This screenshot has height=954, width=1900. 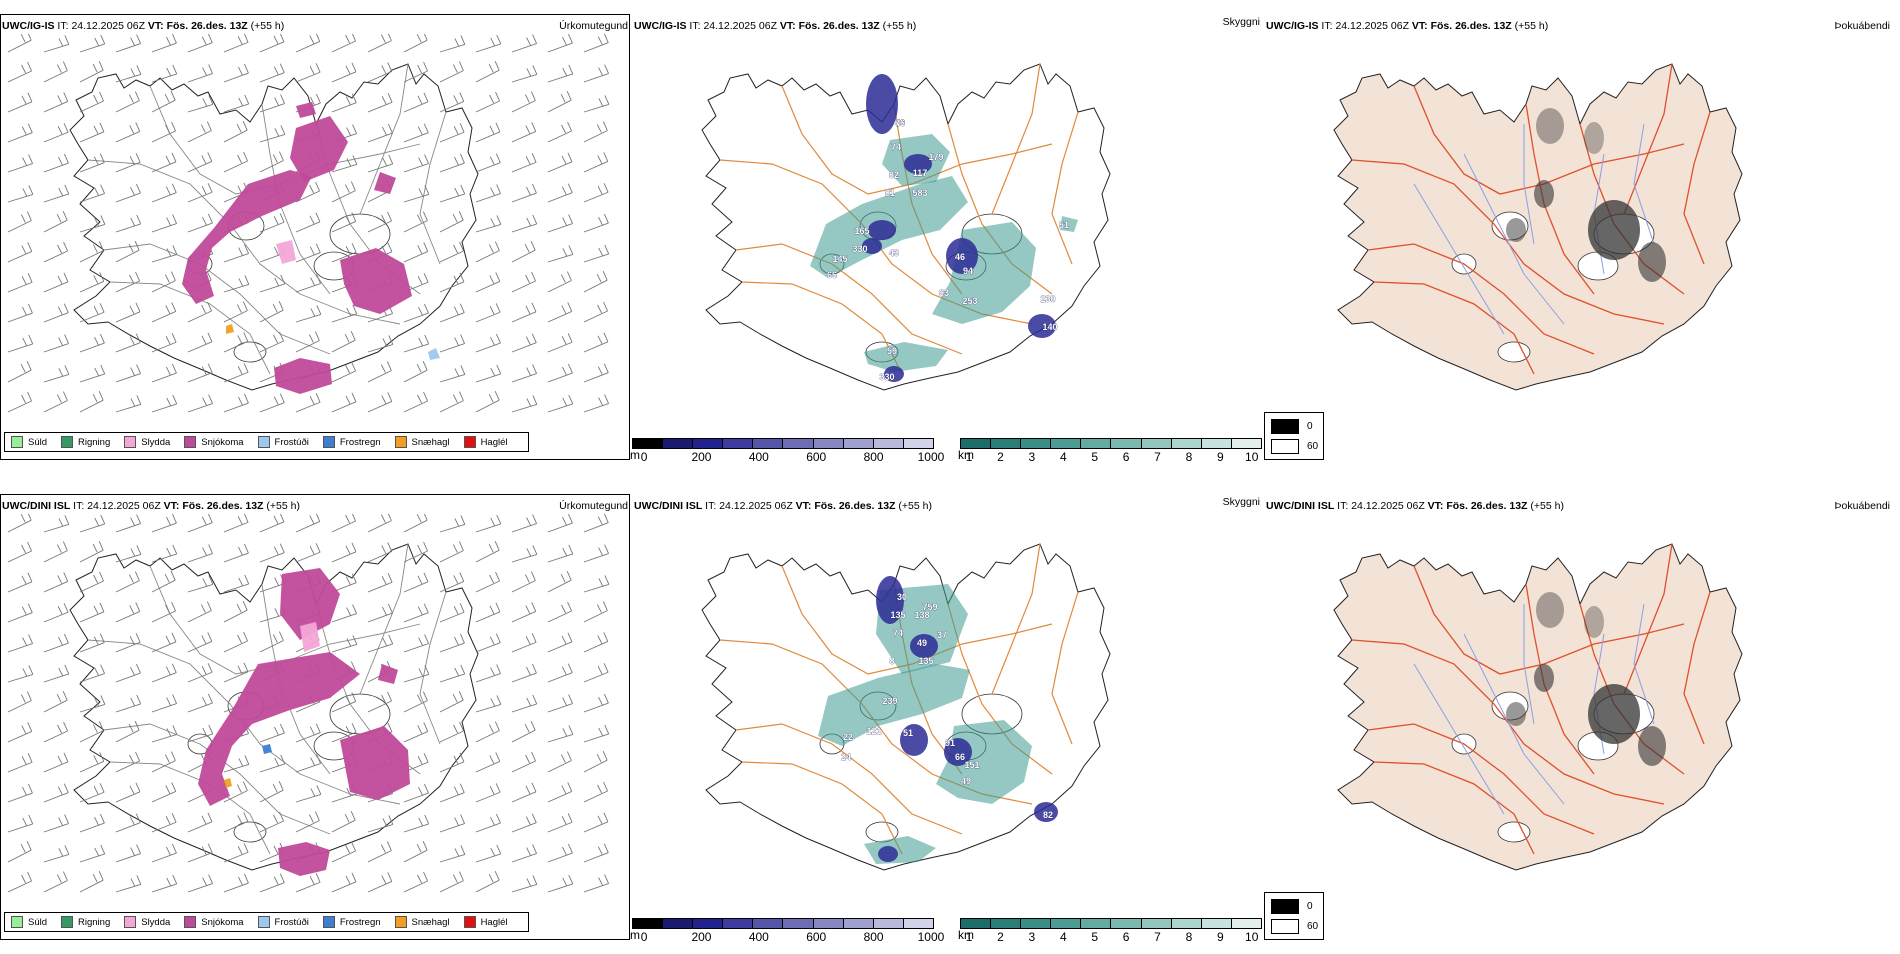 I want to click on it-label: IT:, so click(x=711, y=506).